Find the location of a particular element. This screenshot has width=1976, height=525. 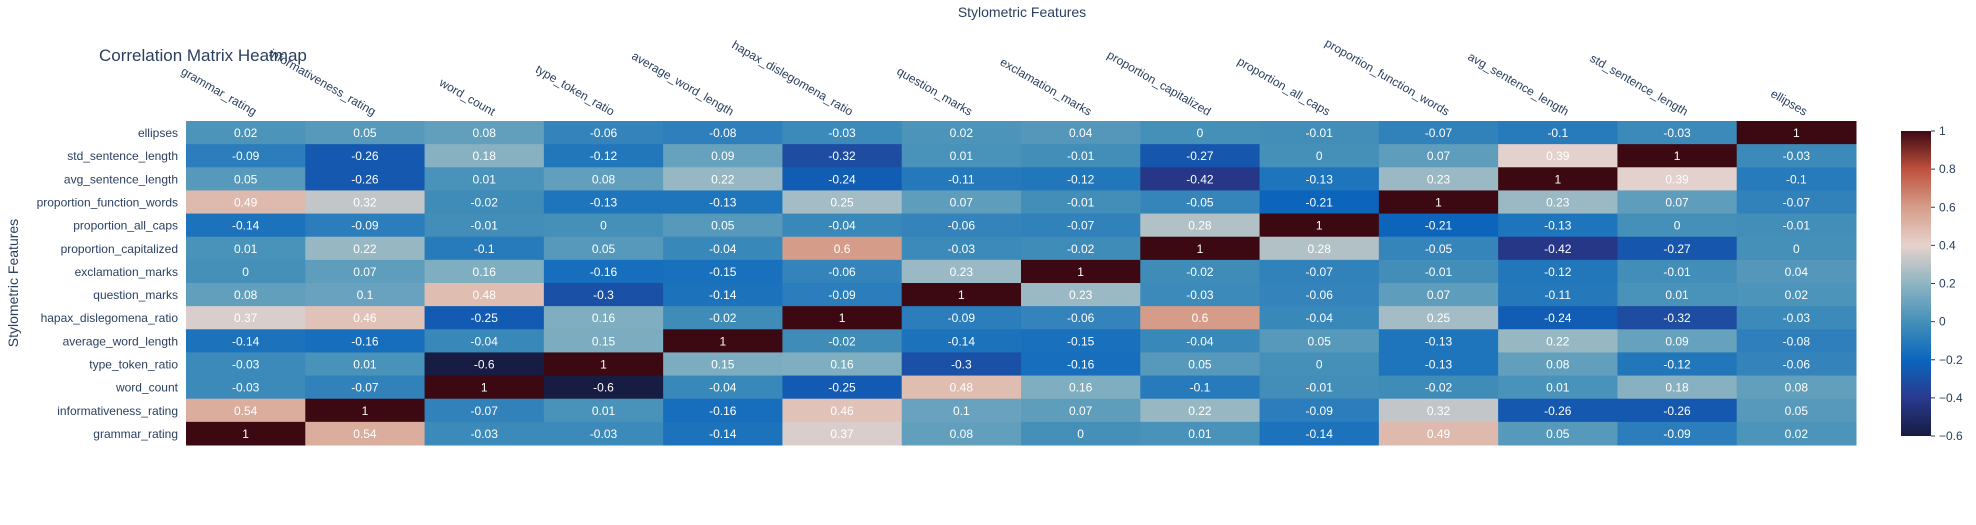

heatmap-cell-label: 0.07 is located at coordinates (962, 203).